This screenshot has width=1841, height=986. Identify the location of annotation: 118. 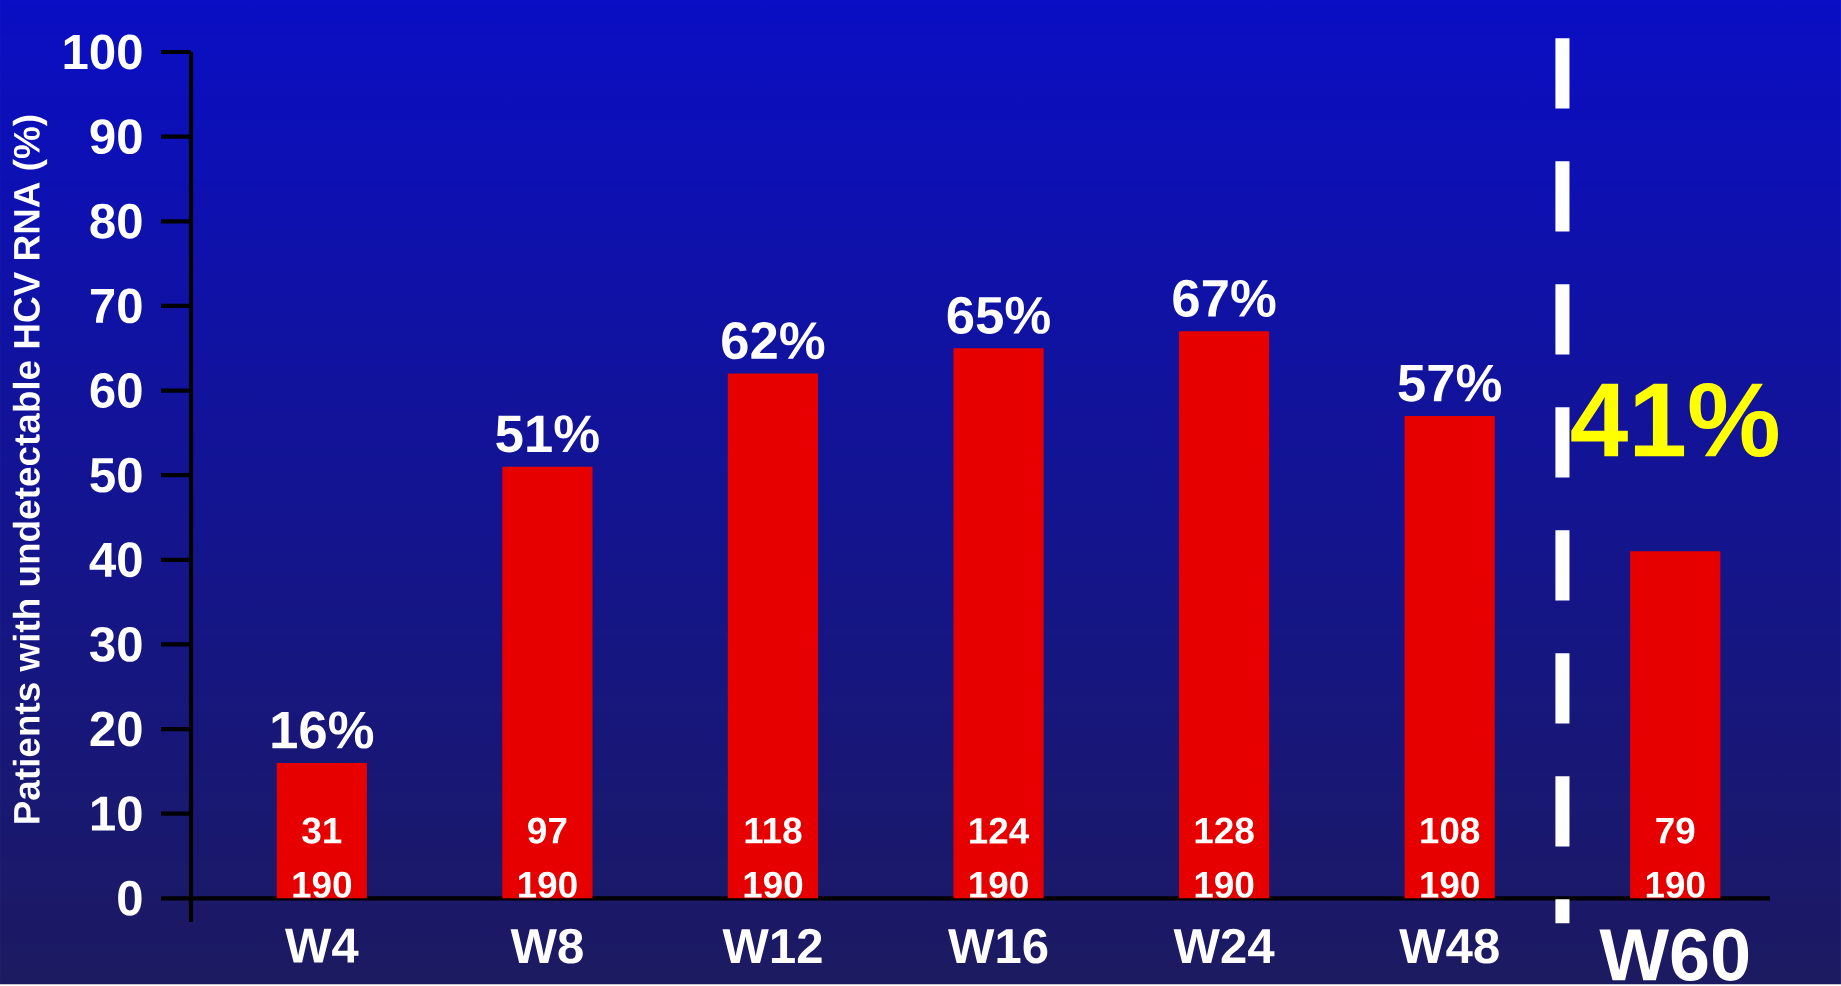
(773, 830).